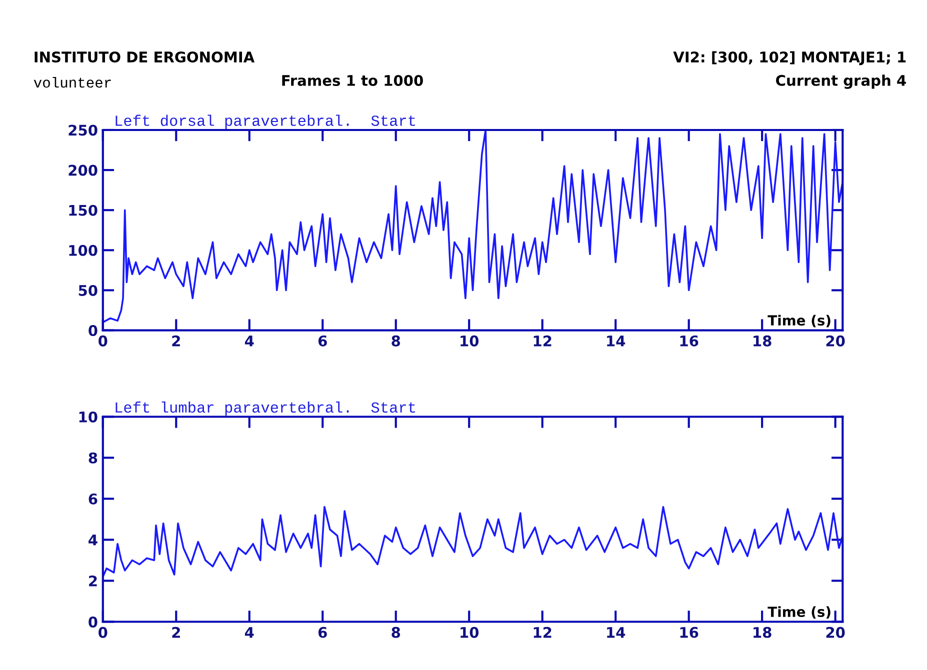 This screenshot has height=670, width=927. What do you see at coordinates (72, 82) in the screenshot?
I see `text: volunteer` at bounding box center [72, 82].